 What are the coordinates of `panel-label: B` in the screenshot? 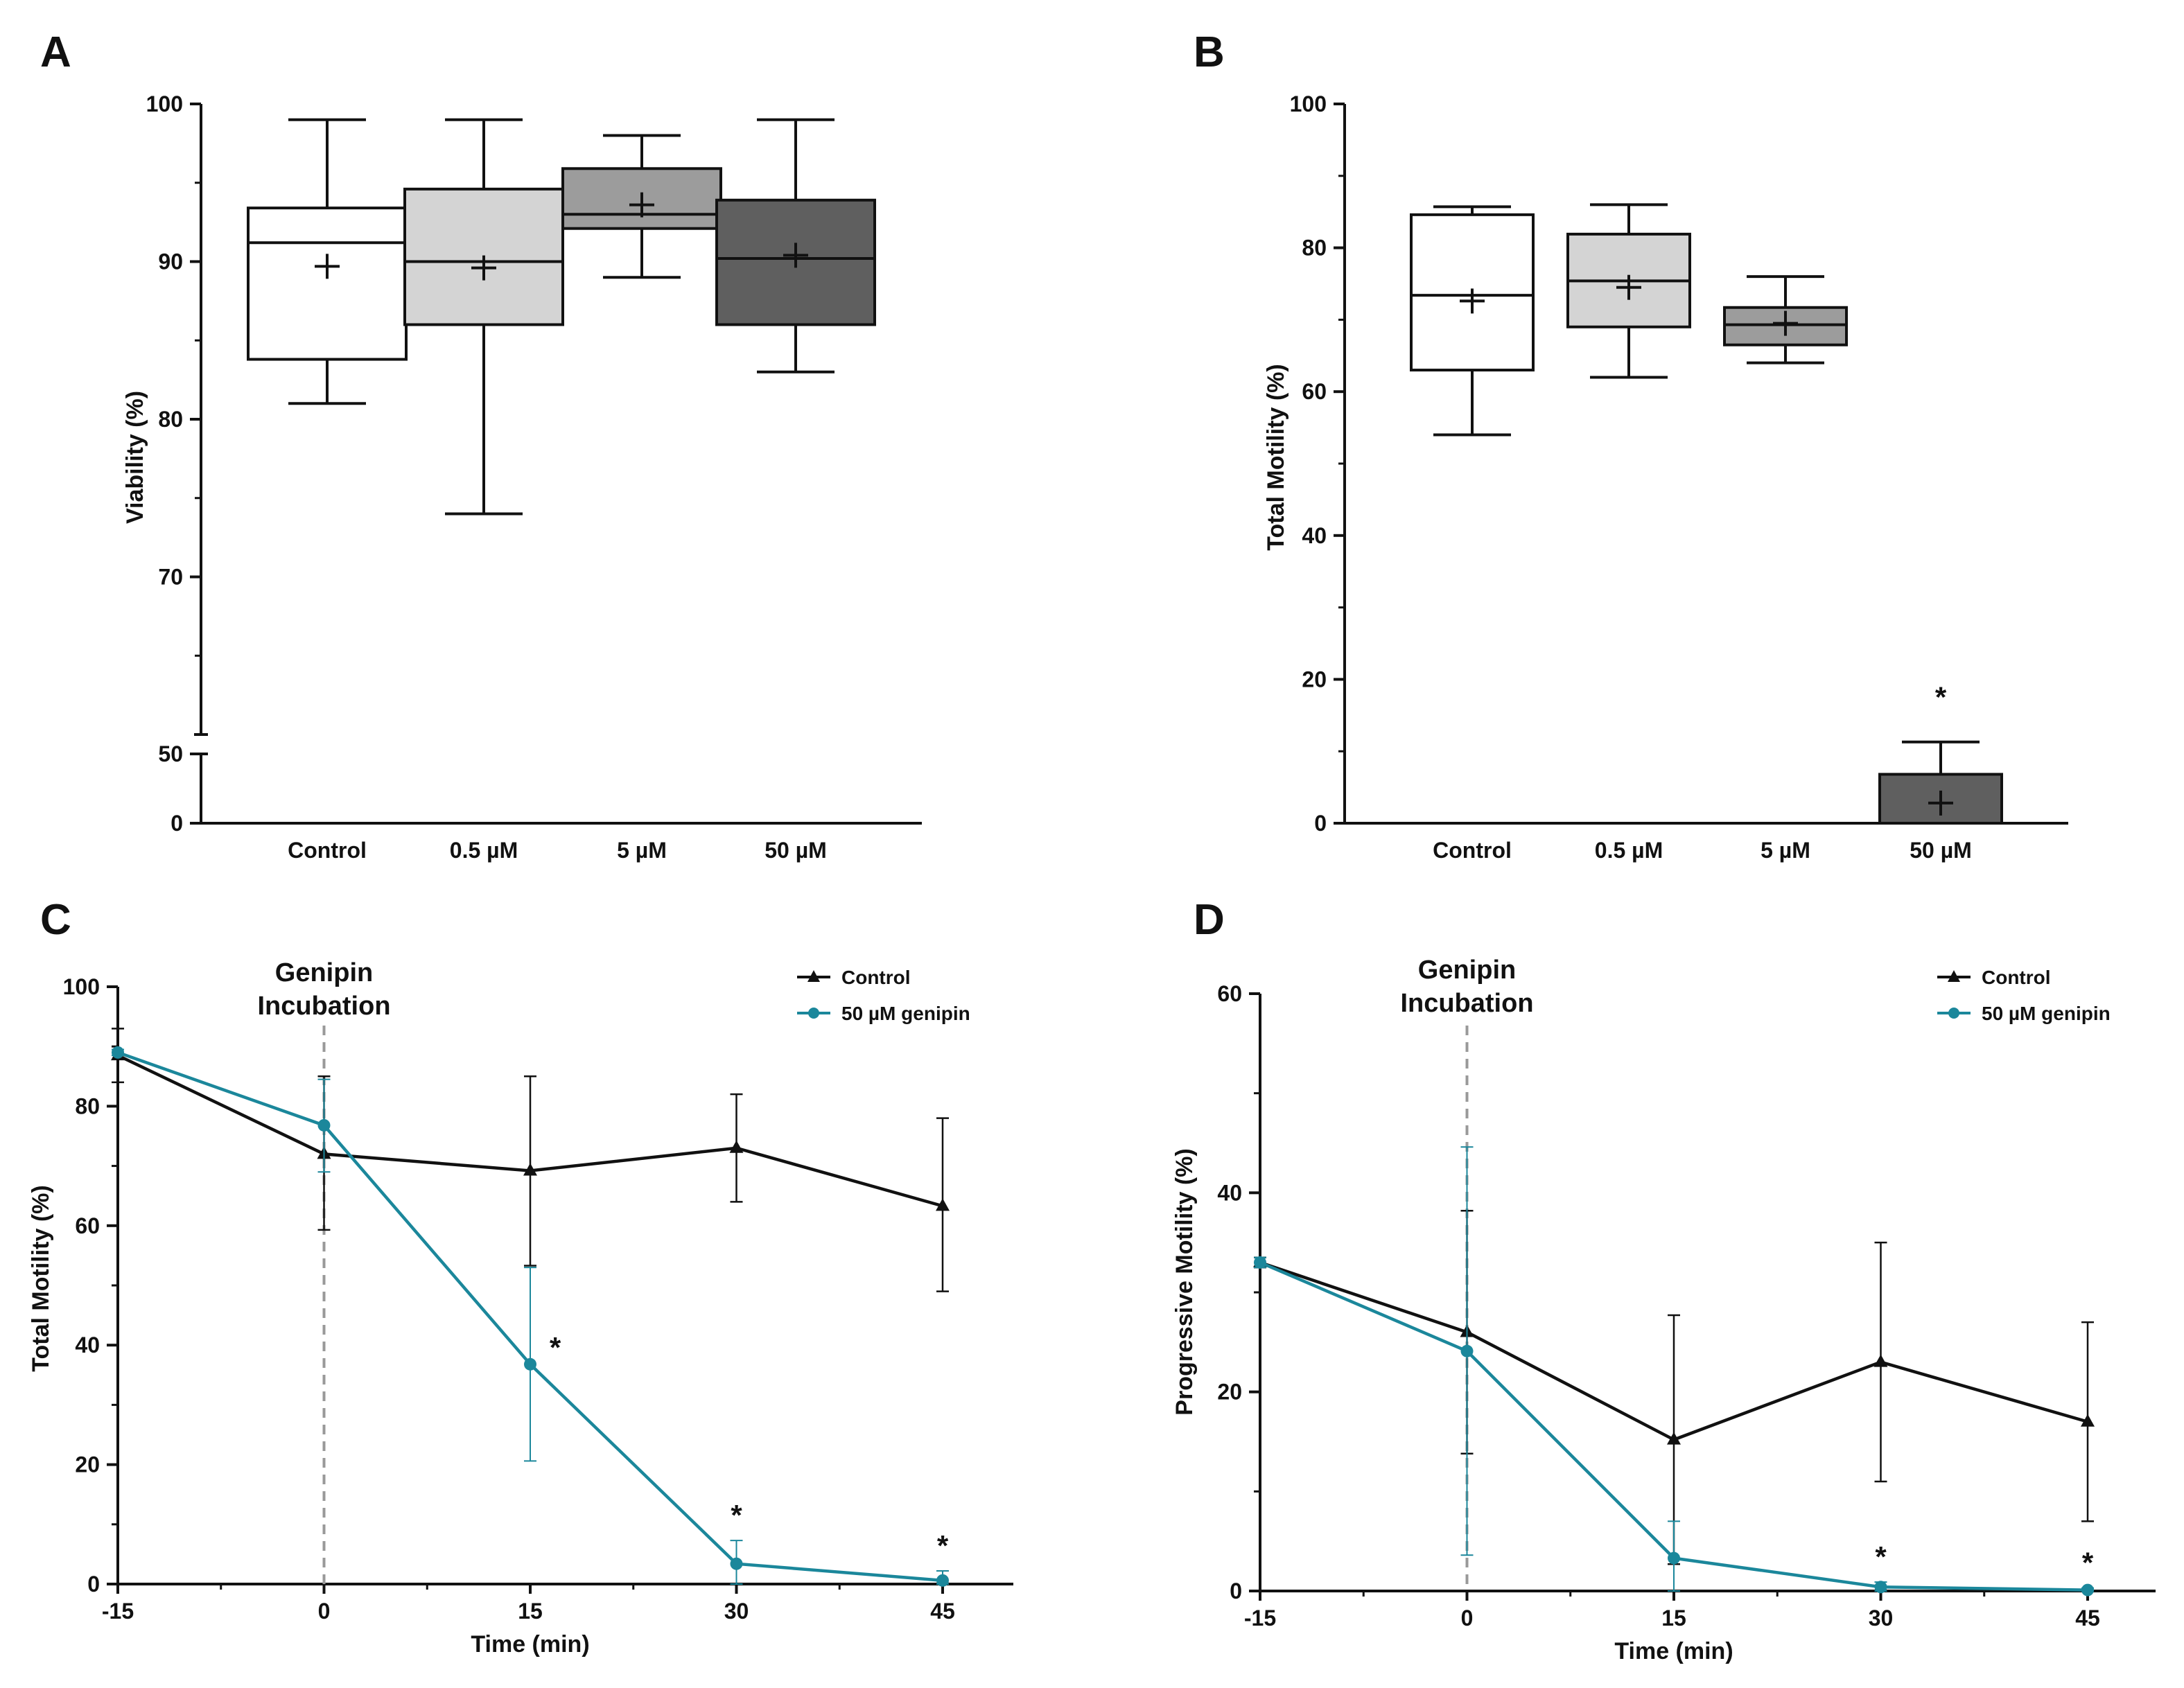 It's located at (1209, 52).